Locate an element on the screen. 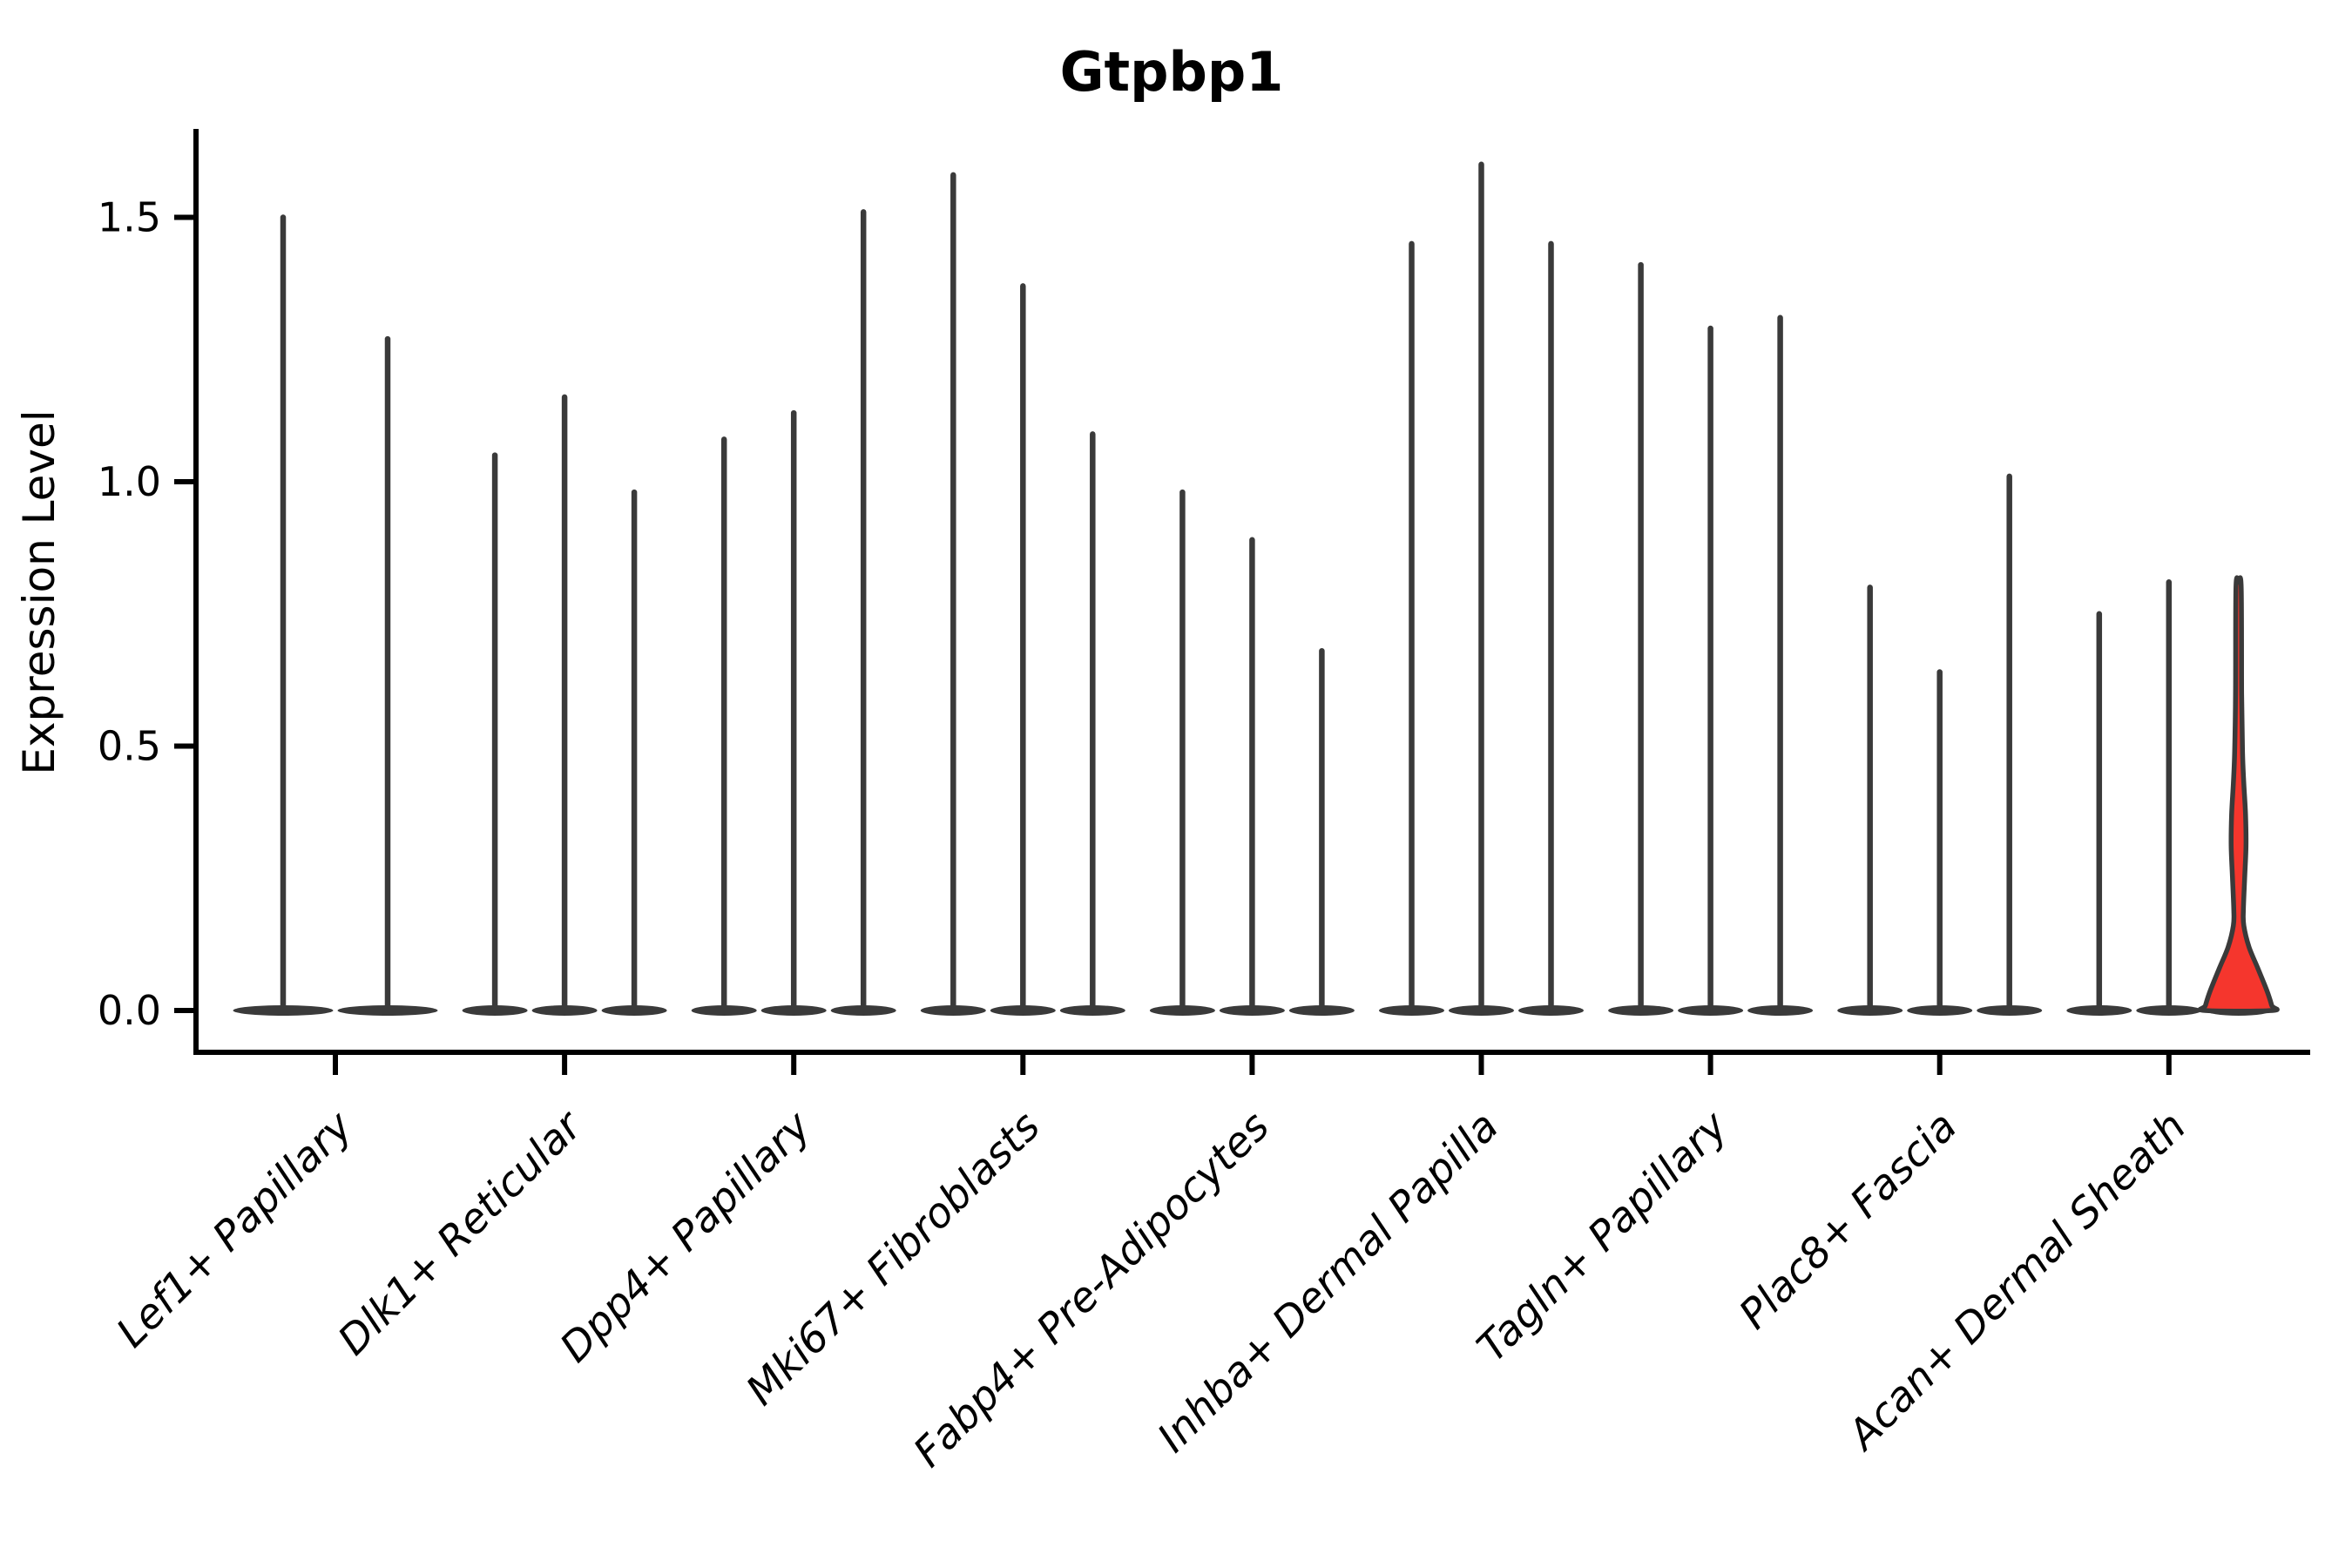 This screenshot has height=1568, width=2352. x-tick-label: Dpp4+ Papillary is located at coordinates (686, 1237).